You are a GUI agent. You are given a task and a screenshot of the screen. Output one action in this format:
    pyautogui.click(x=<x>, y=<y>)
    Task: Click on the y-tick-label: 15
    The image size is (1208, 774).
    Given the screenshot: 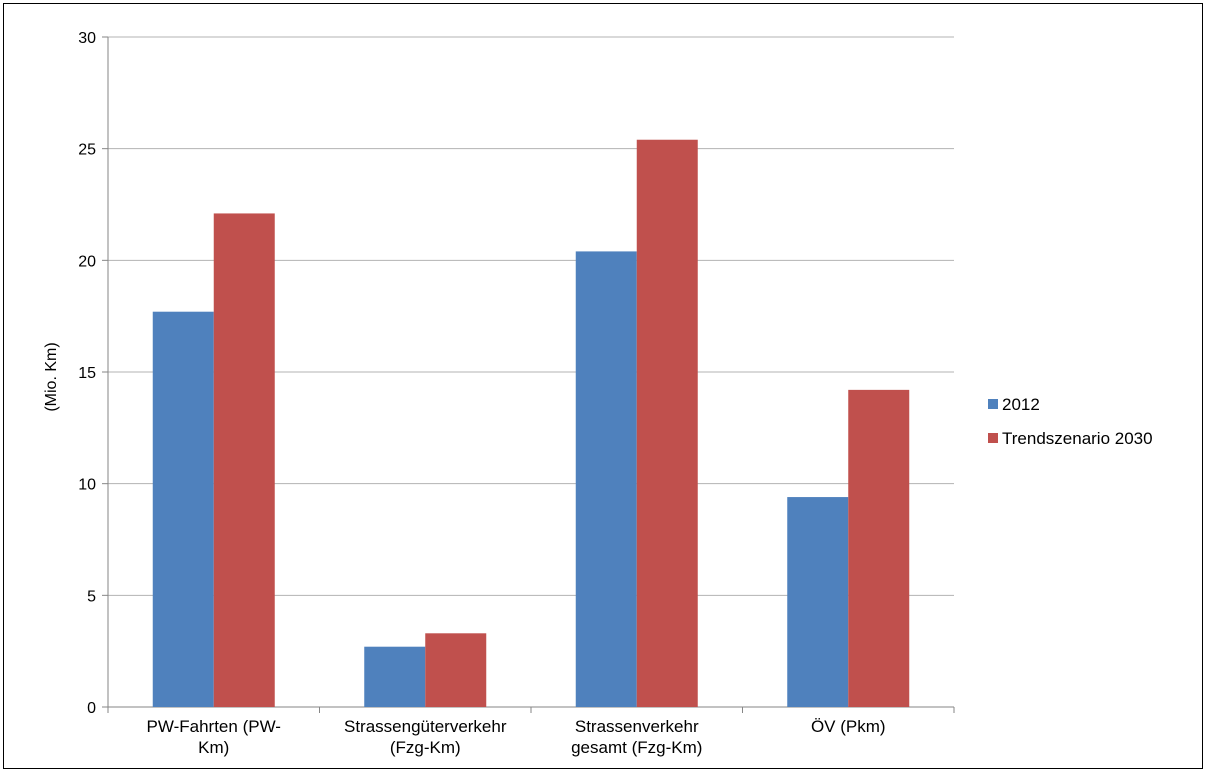 What is the action you would take?
    pyautogui.click(x=87, y=373)
    